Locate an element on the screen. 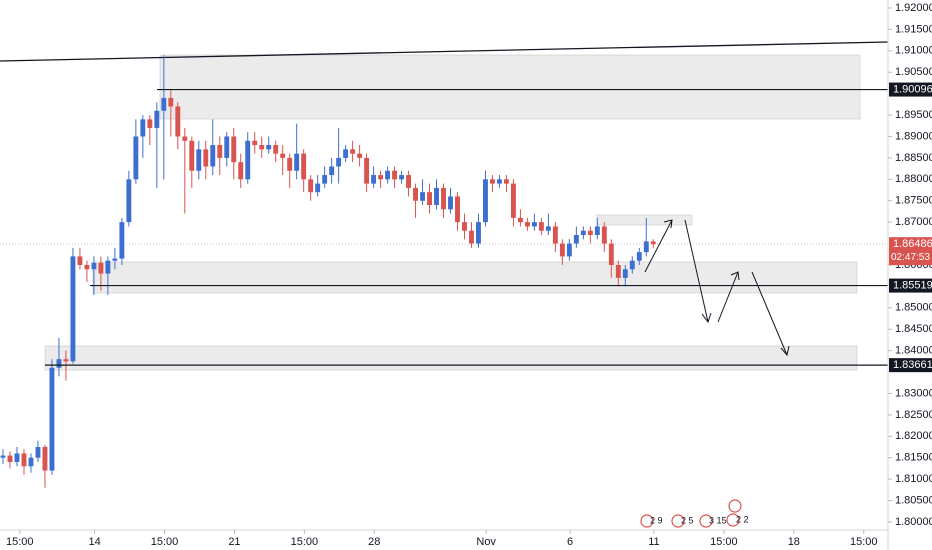  level-label: 1.90096 is located at coordinates (912, 89).